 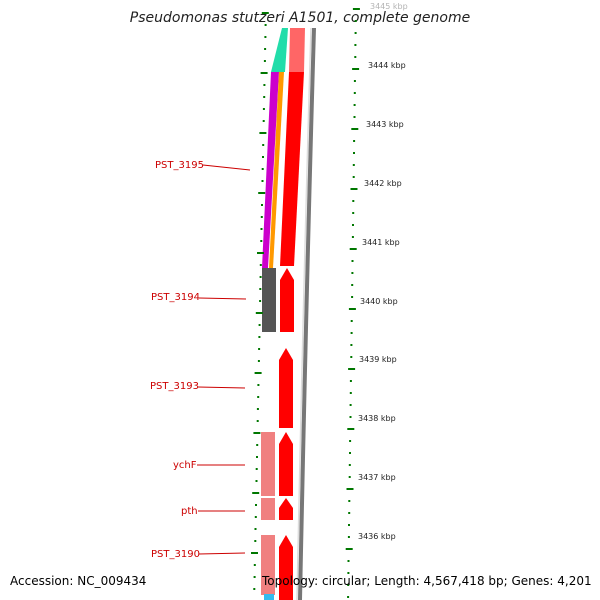 I want to click on teal-feature, so click(x=279, y=50).